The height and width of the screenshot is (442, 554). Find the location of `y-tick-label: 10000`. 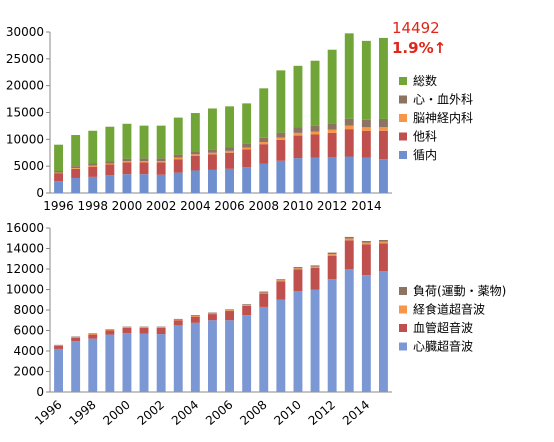

y-tick-label: 10000 is located at coordinates (25, 290).